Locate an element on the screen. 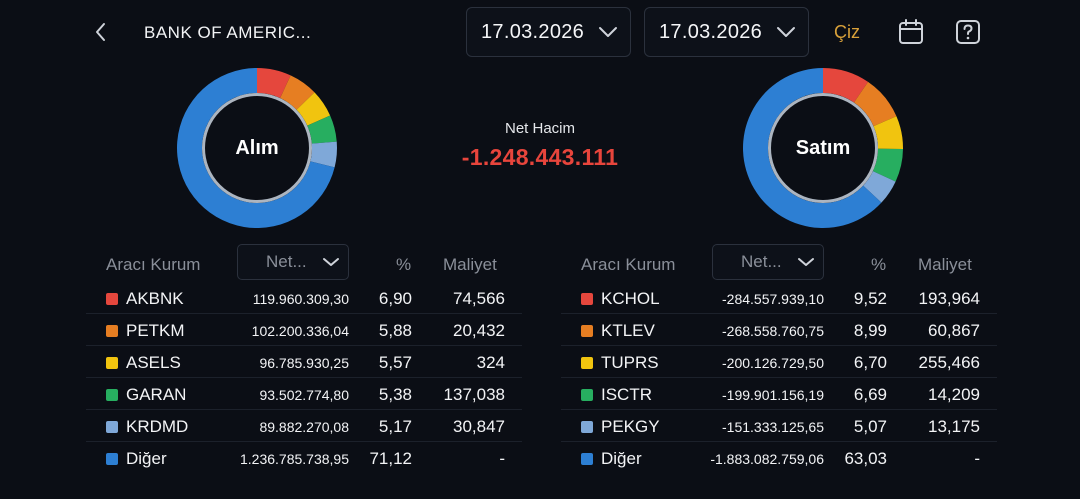  cost-value: 193,964 is located at coordinates (949, 298).